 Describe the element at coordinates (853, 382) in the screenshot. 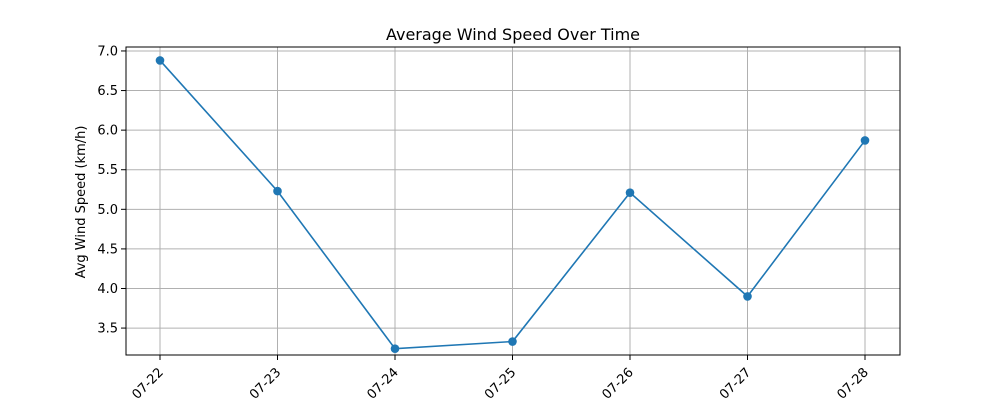

I see `x-tick-label: 07-28` at that location.